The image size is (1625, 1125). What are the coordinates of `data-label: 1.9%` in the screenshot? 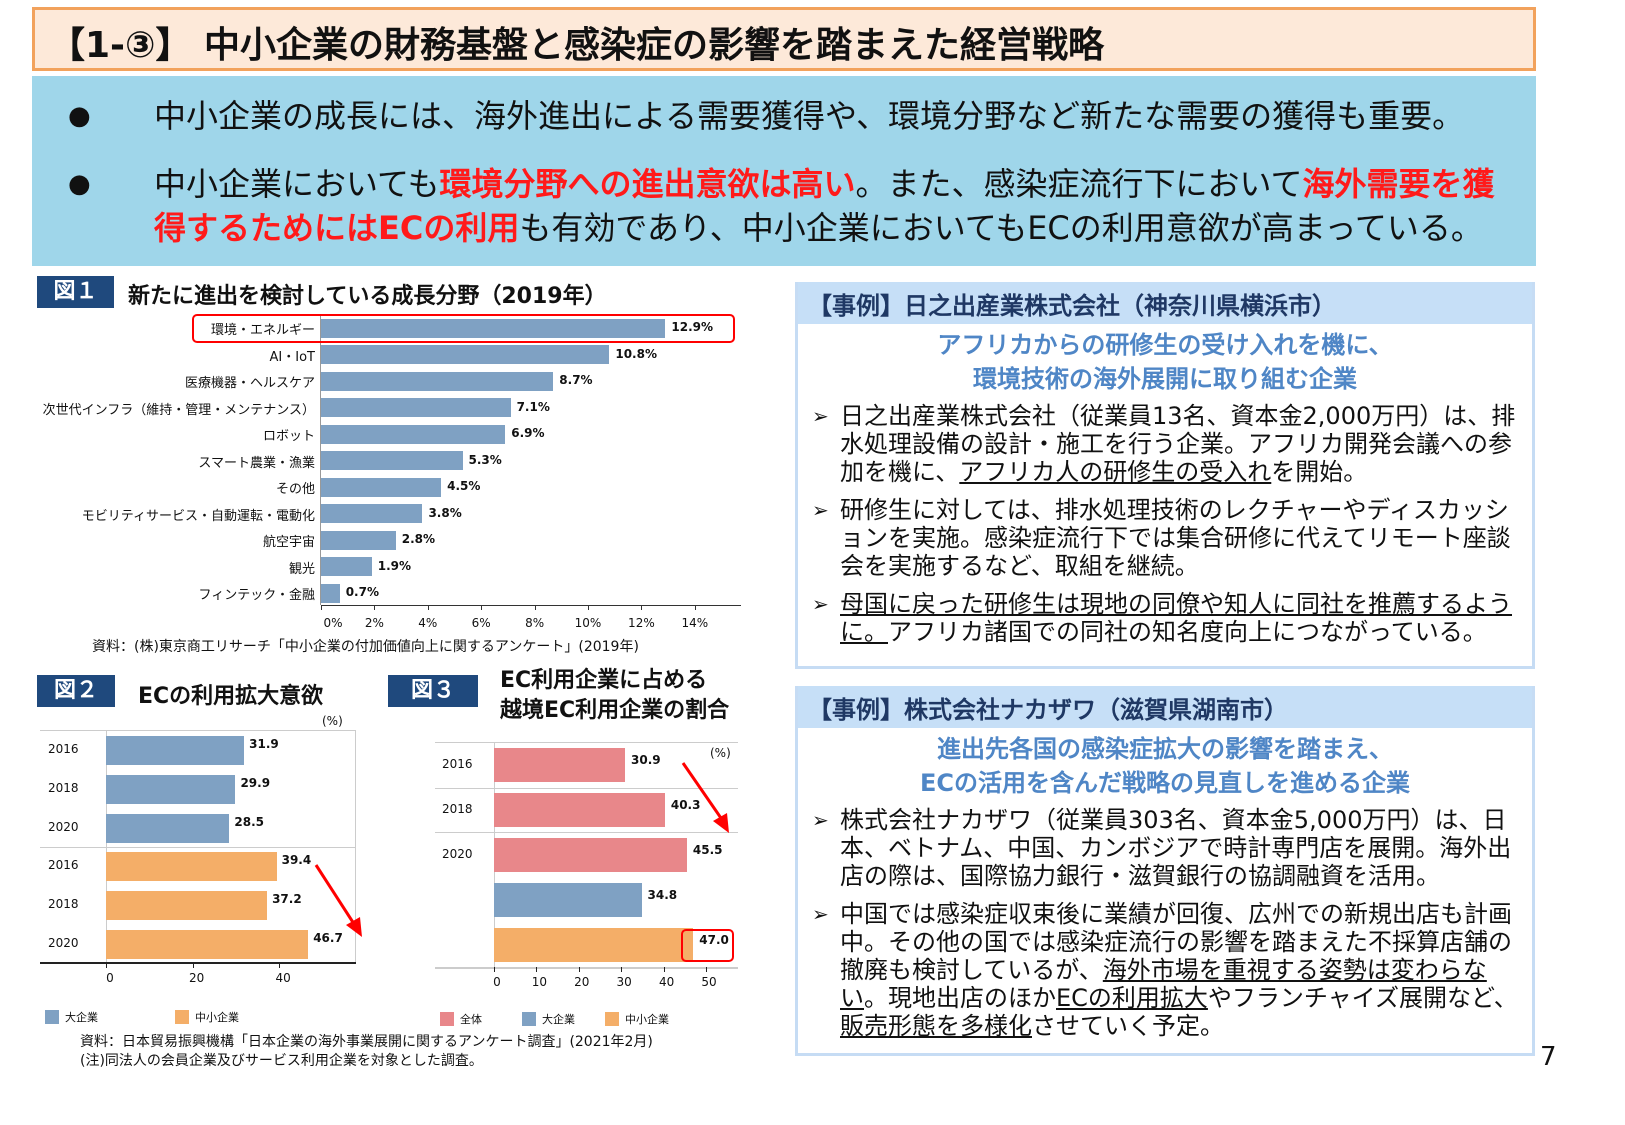 It's located at (394, 565).